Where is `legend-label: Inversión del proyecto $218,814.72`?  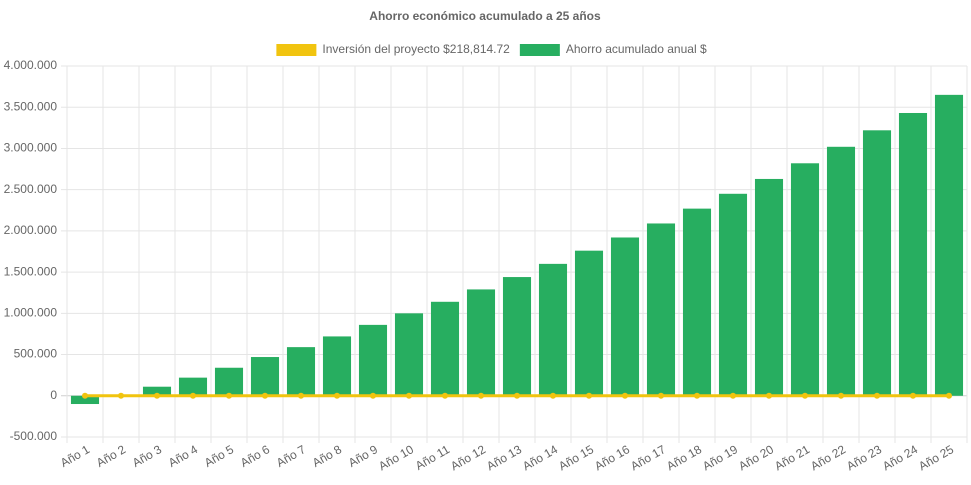 legend-label: Inversión del proyecto $218,814.72 is located at coordinates (416, 49).